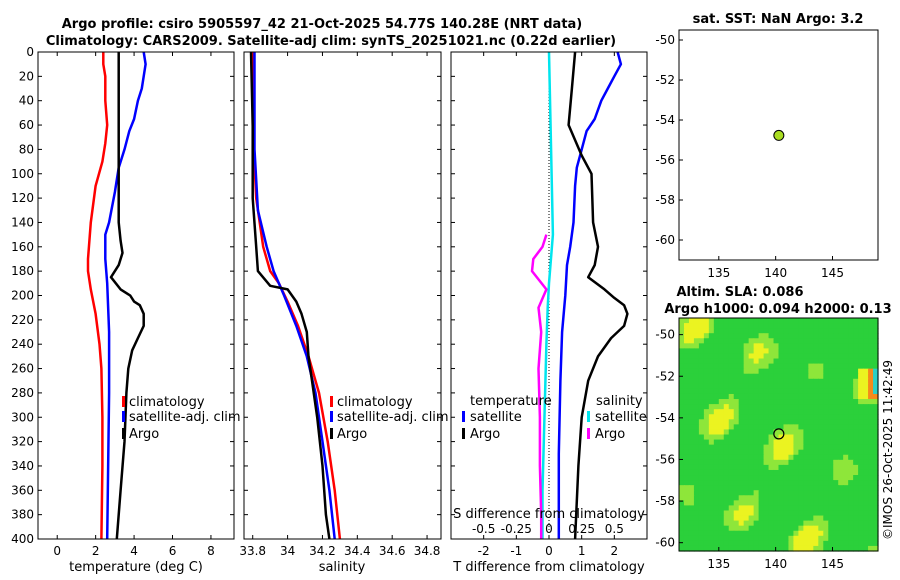 This screenshot has width=900, height=580. What do you see at coordinates (294, 296) in the screenshot?
I see `sal-series-satellite-adj-clim` at bounding box center [294, 296].